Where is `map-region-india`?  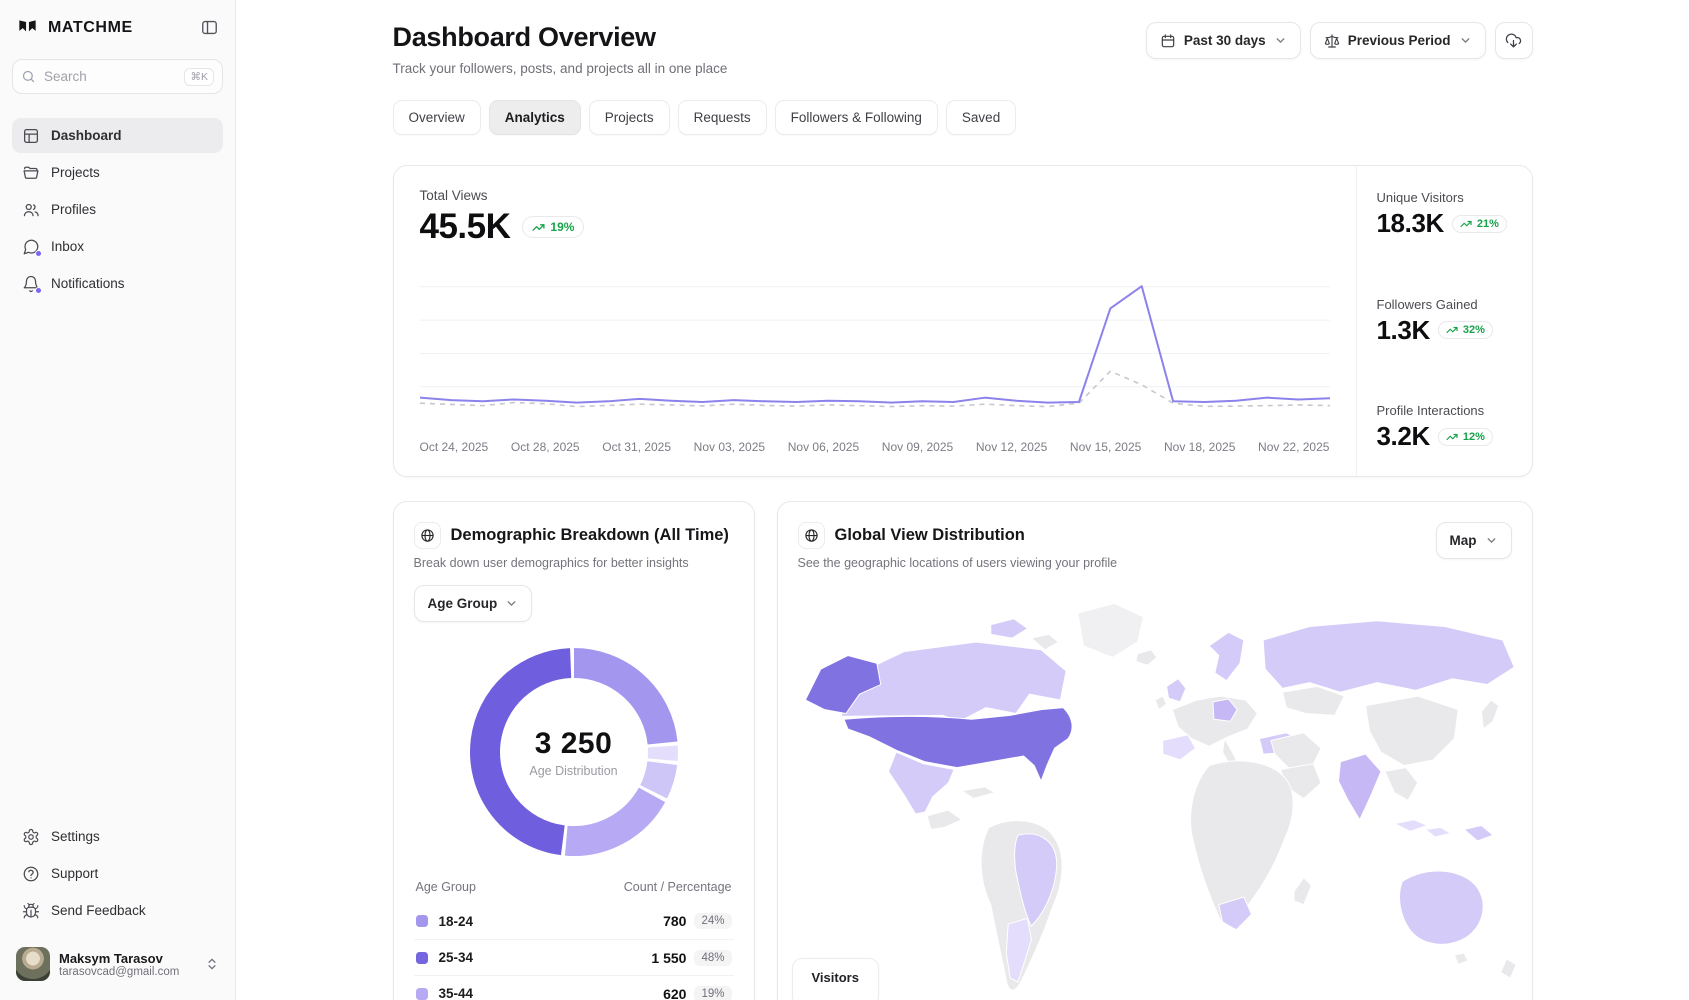
map-region-india is located at coordinates (1359, 787).